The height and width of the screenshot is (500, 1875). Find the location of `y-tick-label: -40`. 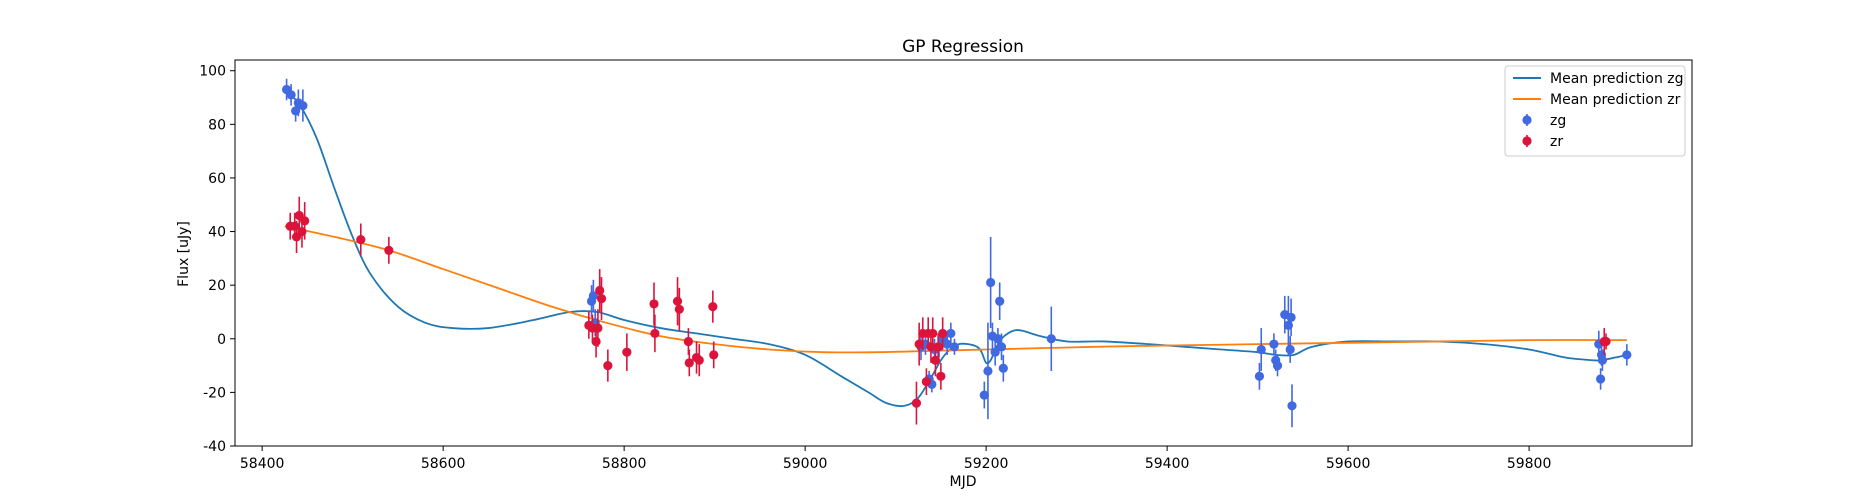

y-tick-label: -40 is located at coordinates (214, 447).